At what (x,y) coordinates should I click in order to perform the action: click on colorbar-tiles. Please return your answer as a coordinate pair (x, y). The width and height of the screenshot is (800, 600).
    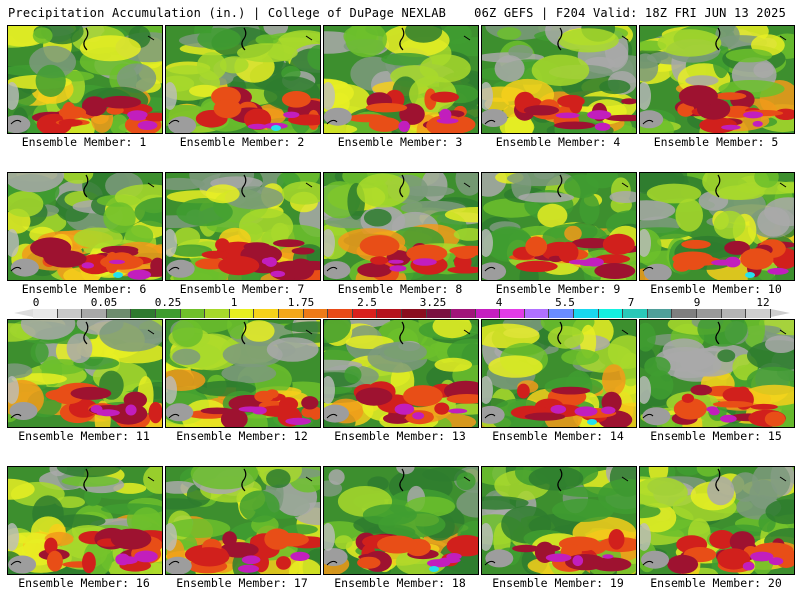
    Looking at the image, I should click on (402, 313).